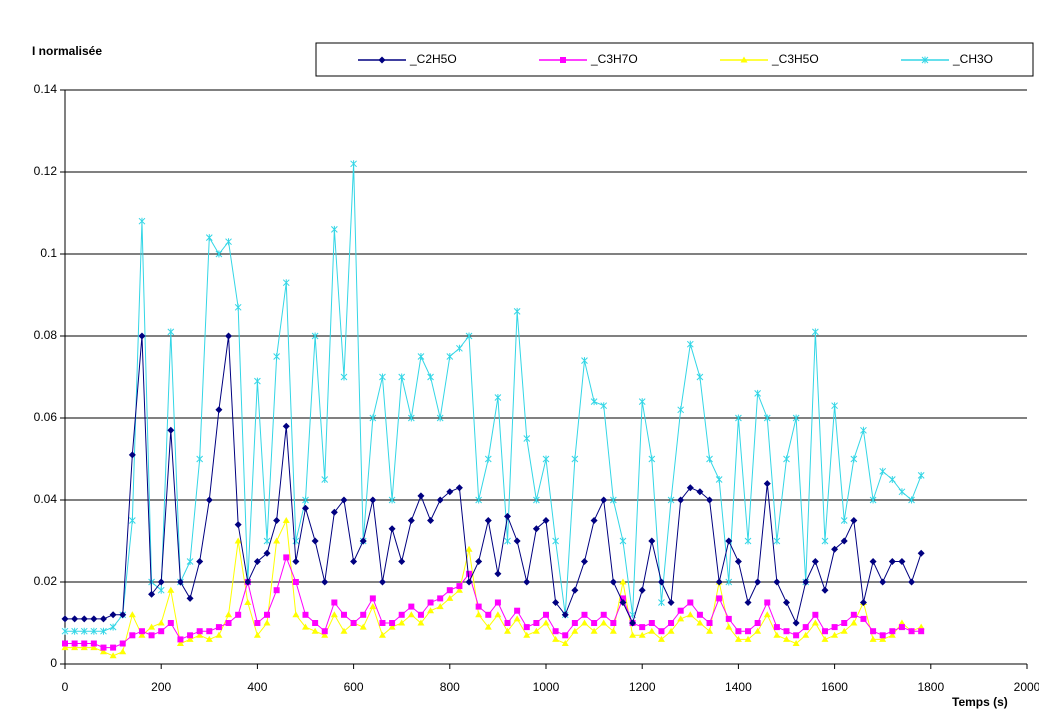 The image size is (1039, 716). I want to click on x-tick-label: 800, so click(450, 687).